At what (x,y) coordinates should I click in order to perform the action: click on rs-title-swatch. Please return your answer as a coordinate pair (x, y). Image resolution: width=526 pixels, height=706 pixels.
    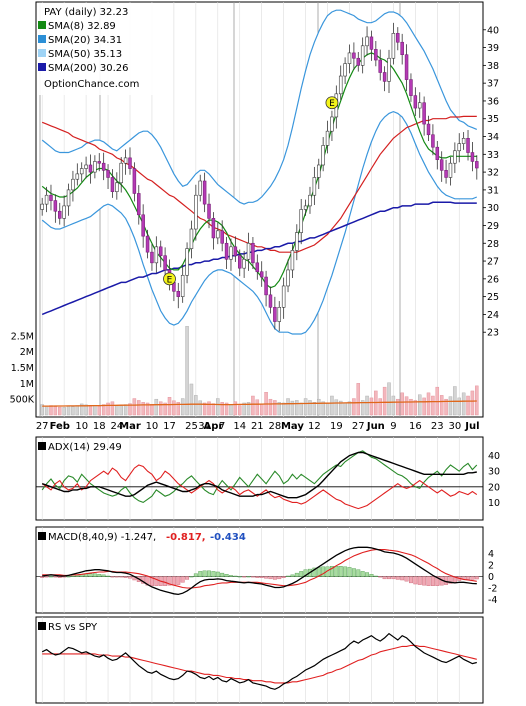
    Looking at the image, I should click on (42, 626).